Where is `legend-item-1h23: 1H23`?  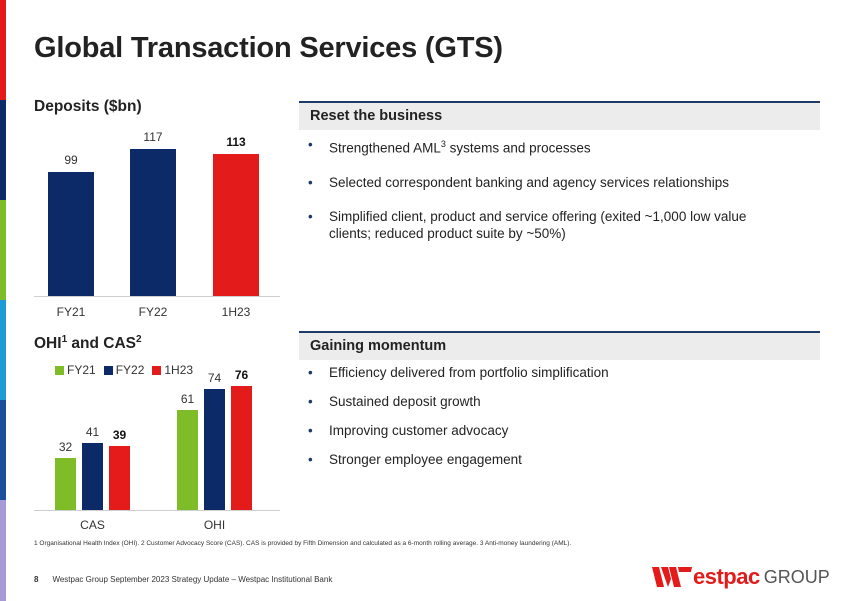
legend-item-1h23: 1H23 is located at coordinates (172, 370).